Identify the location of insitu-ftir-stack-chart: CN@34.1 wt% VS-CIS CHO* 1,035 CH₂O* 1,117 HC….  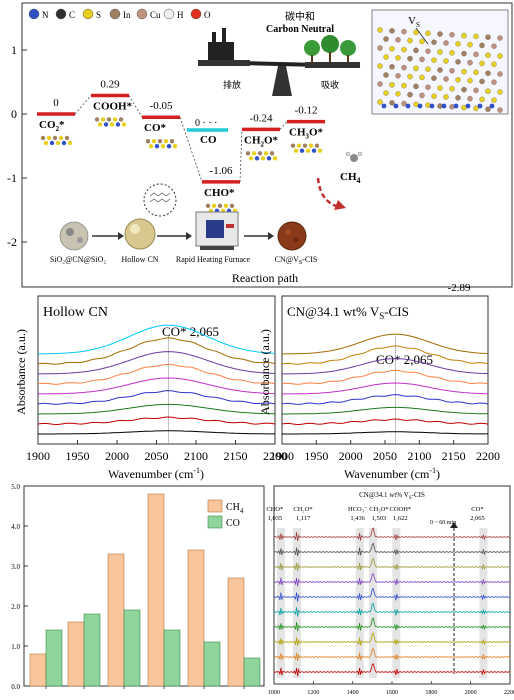
(390, 590).